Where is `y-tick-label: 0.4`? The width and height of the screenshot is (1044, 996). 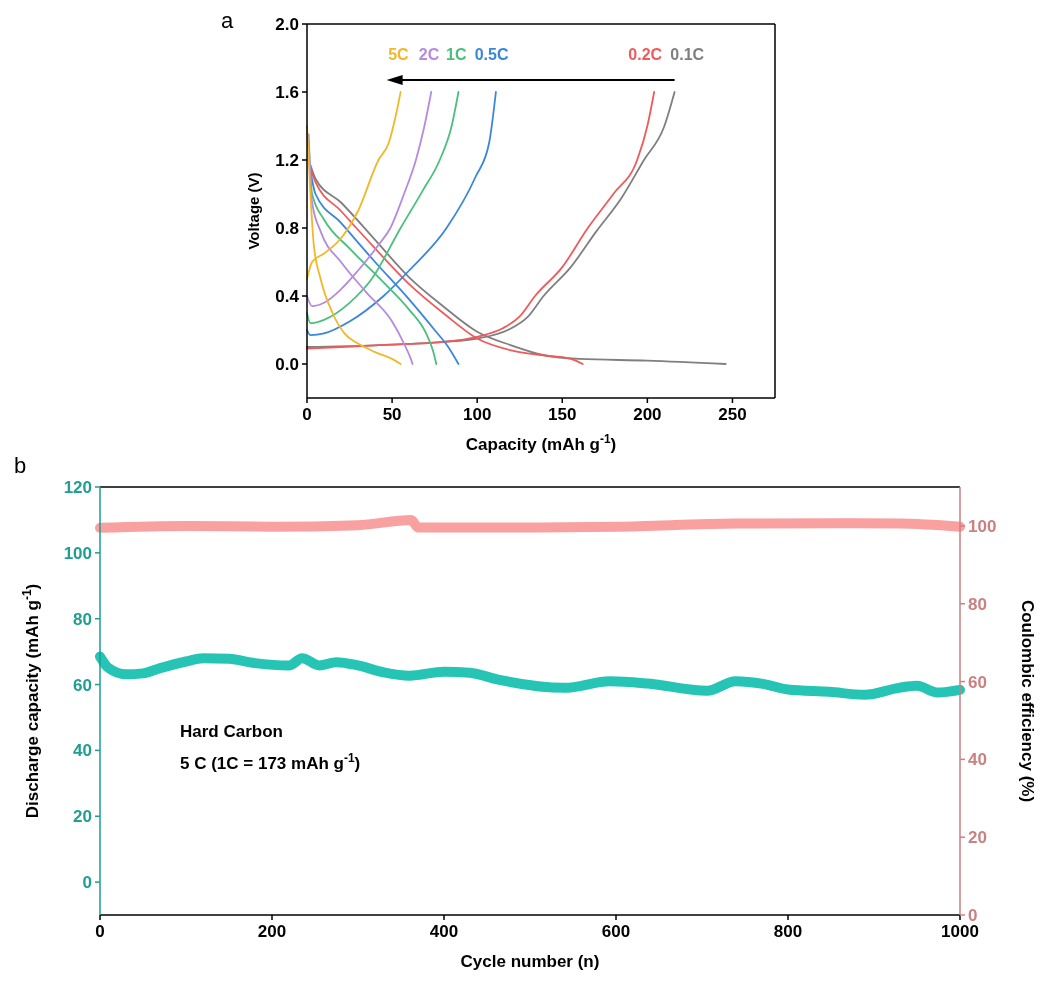
y-tick-label: 0.4 is located at coordinates (287, 296).